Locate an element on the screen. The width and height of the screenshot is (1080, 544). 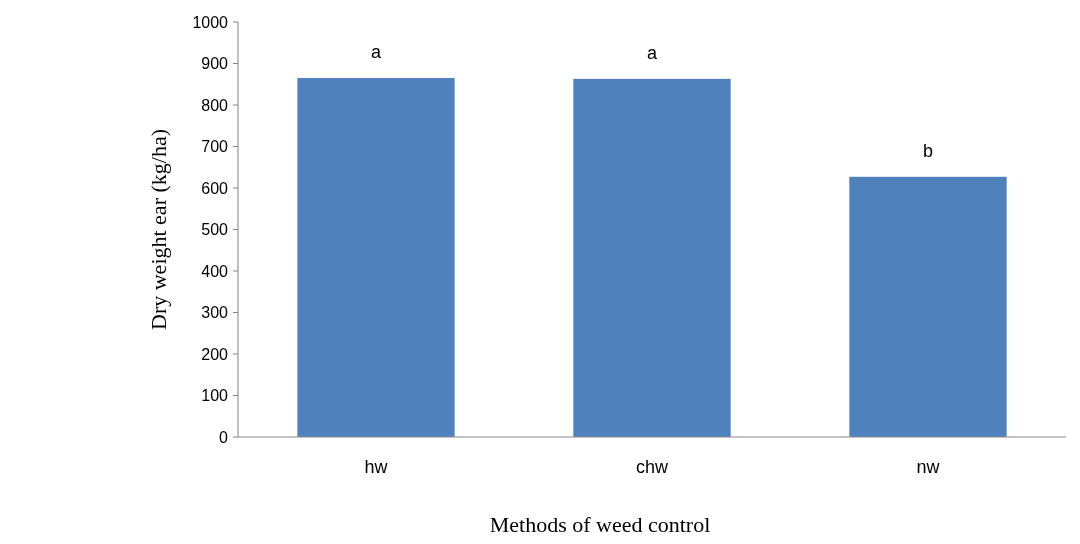
y-tick-label: 700 is located at coordinates (215, 147).